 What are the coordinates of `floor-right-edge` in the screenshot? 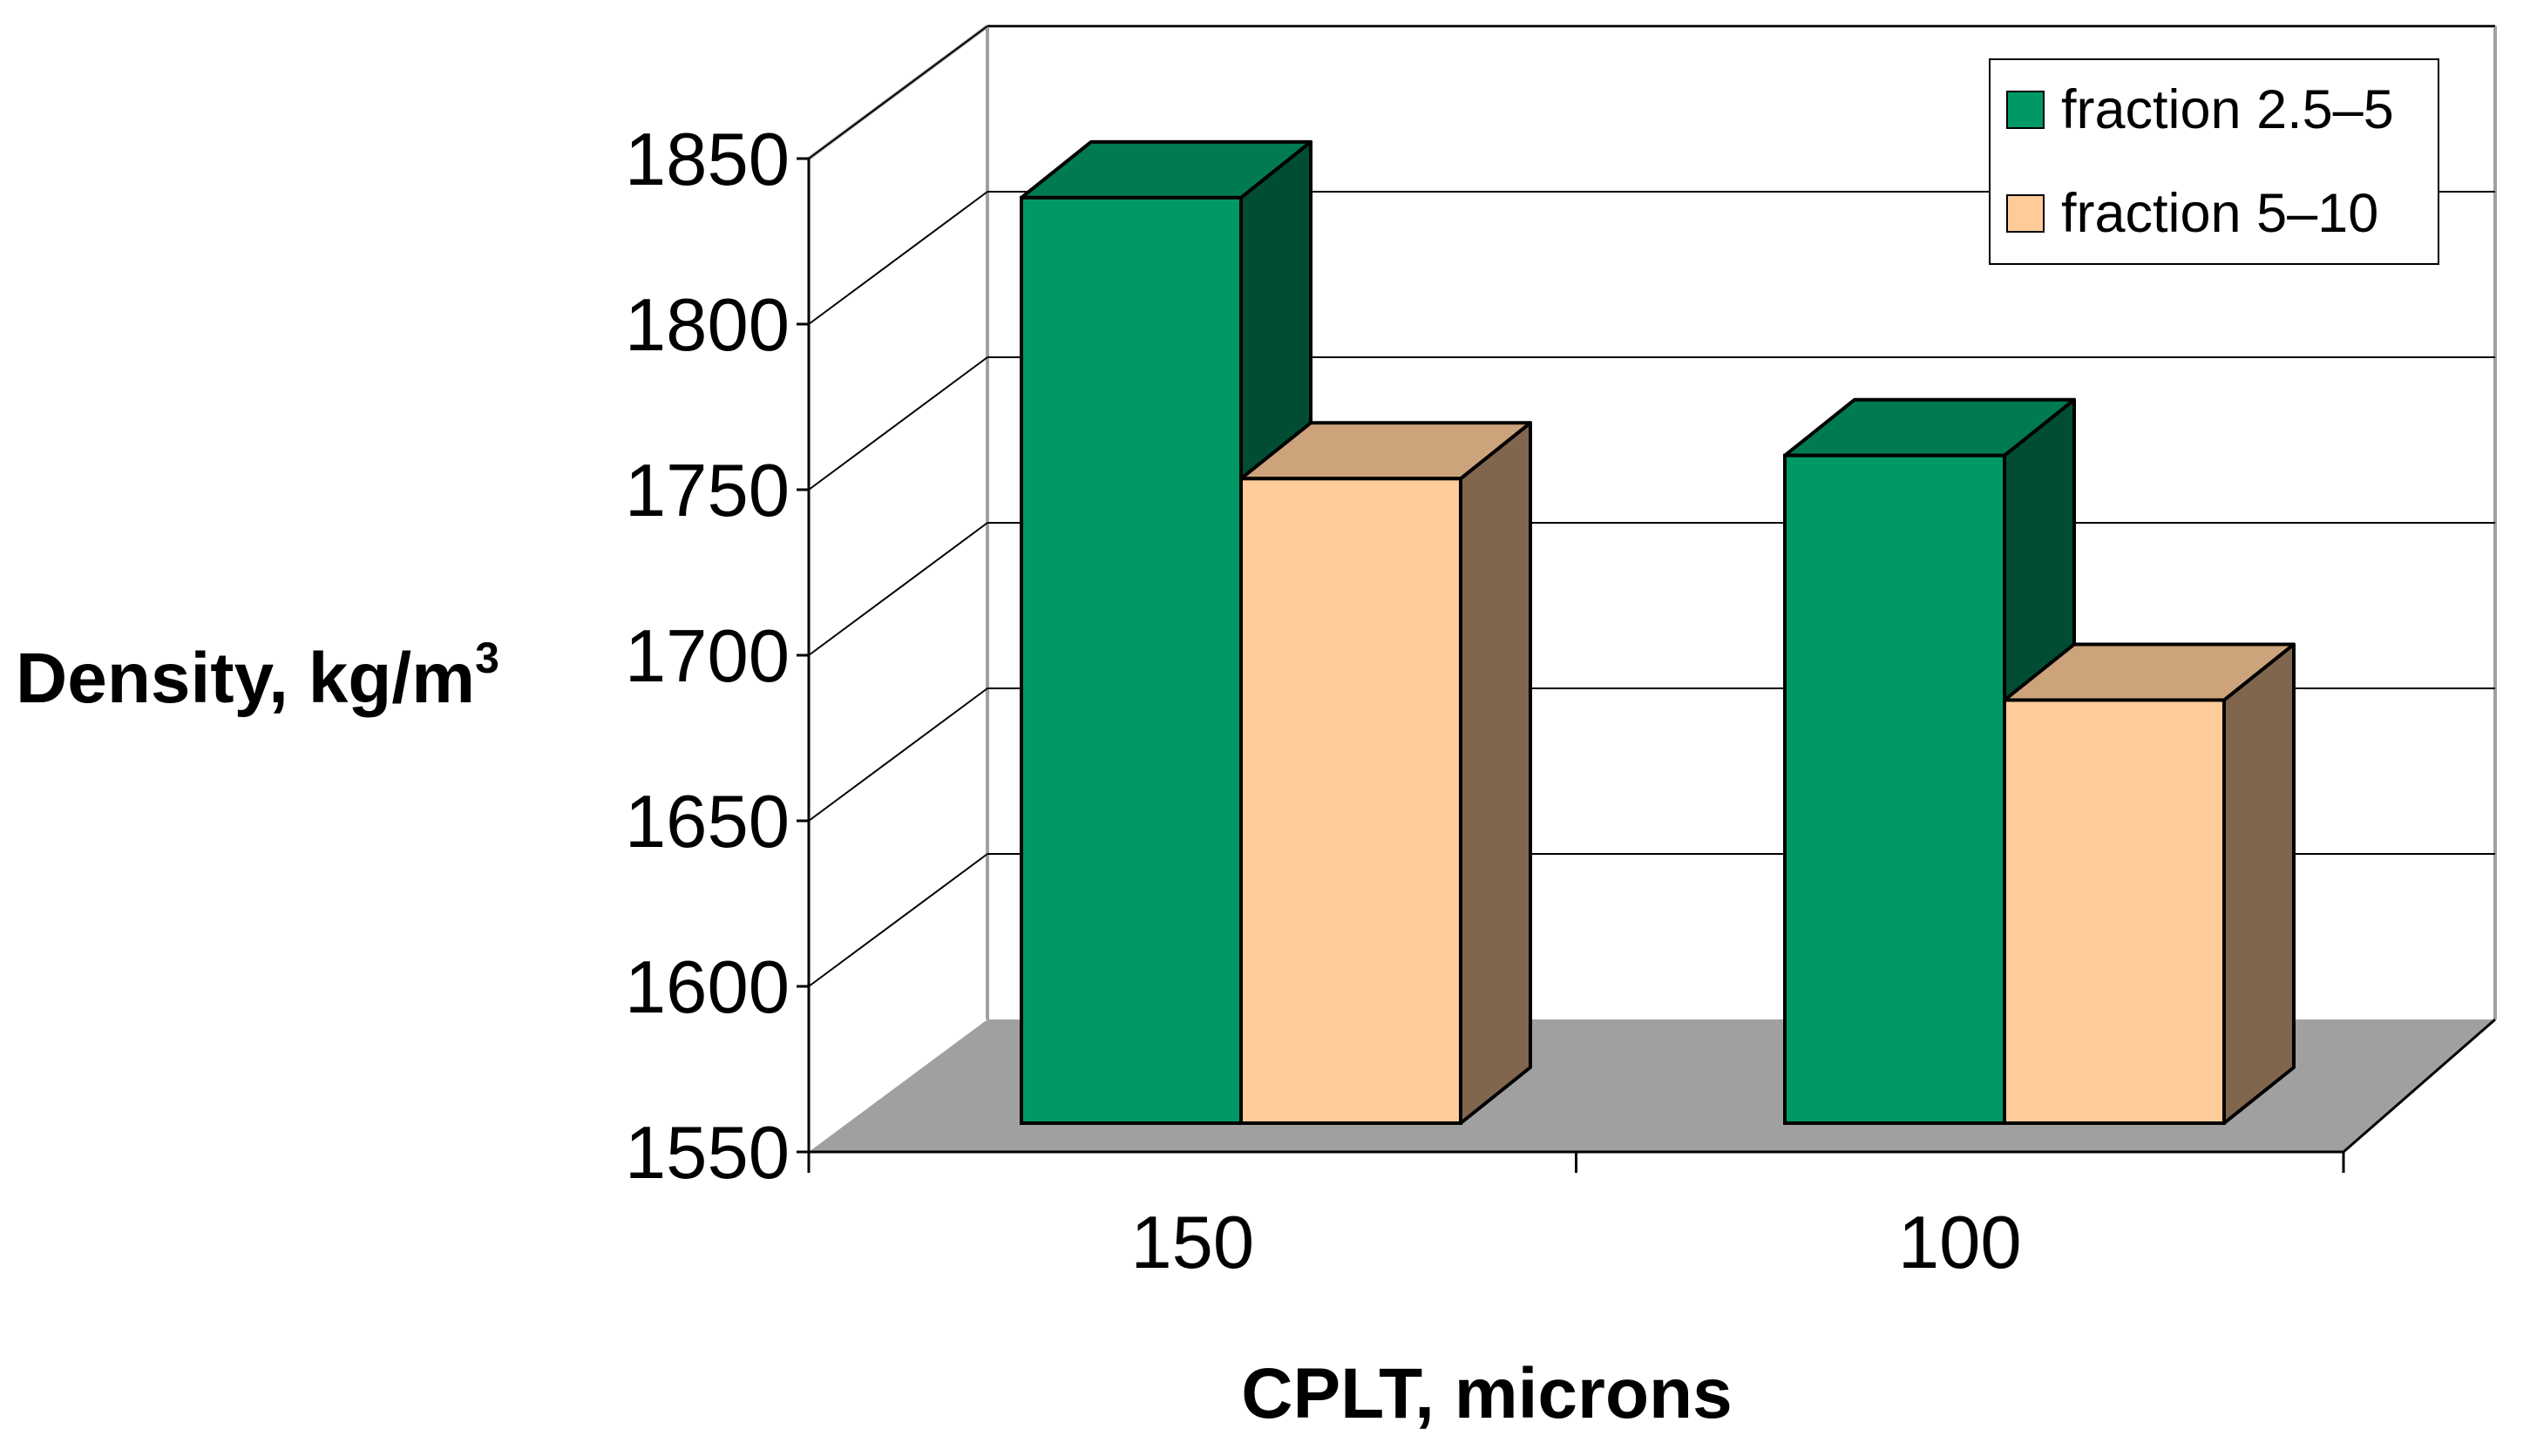 It's located at (2419, 1086).